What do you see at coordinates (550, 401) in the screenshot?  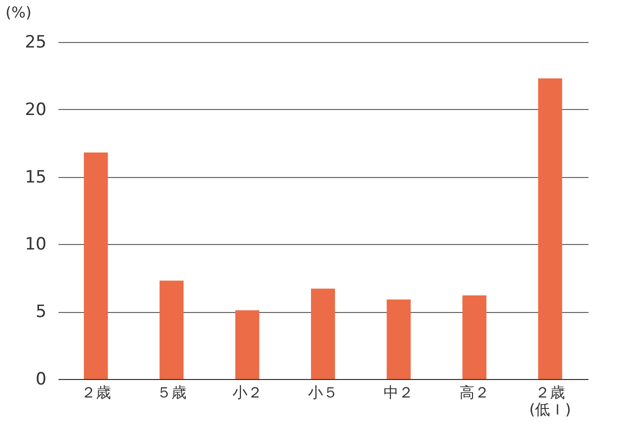 I see `x-tick-label: ２歳 (低Ｉ)` at bounding box center [550, 401].